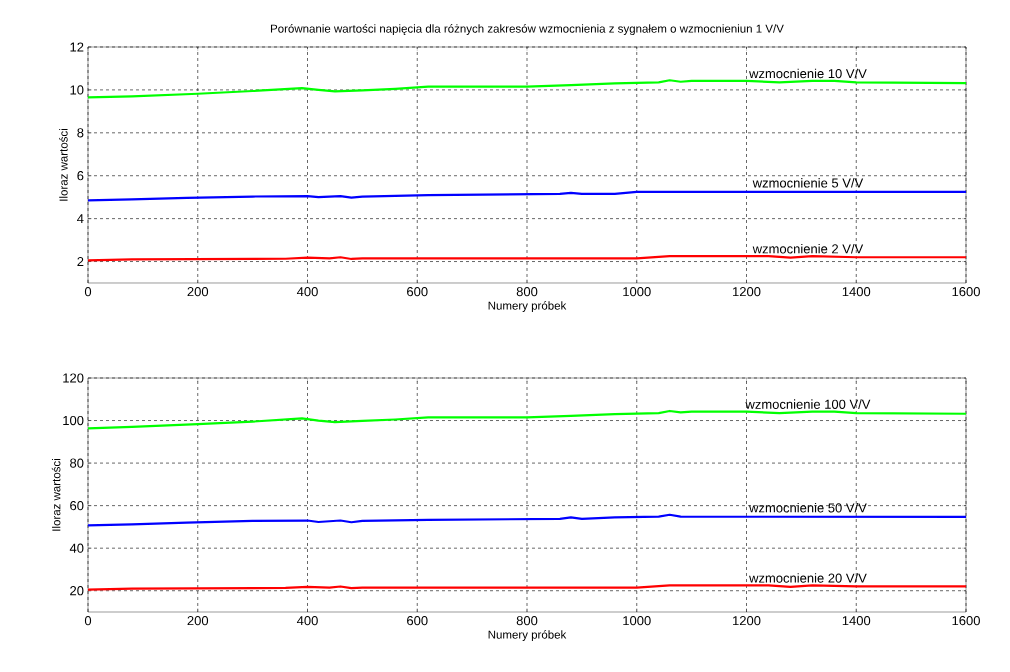 The width and height of the screenshot is (1010, 672). What do you see at coordinates (73, 378) in the screenshot?
I see `y-tick-label: 120` at bounding box center [73, 378].